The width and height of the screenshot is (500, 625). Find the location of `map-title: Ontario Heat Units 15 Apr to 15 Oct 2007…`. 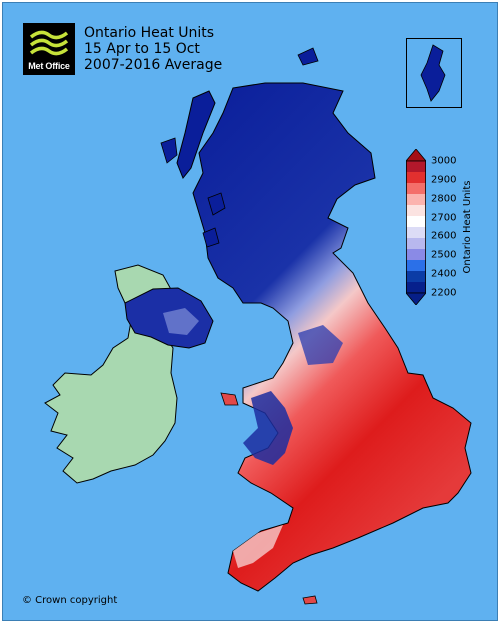

map-title: Ontario Heat Units 15 Apr to 15 Oct 2007… is located at coordinates (153, 49).